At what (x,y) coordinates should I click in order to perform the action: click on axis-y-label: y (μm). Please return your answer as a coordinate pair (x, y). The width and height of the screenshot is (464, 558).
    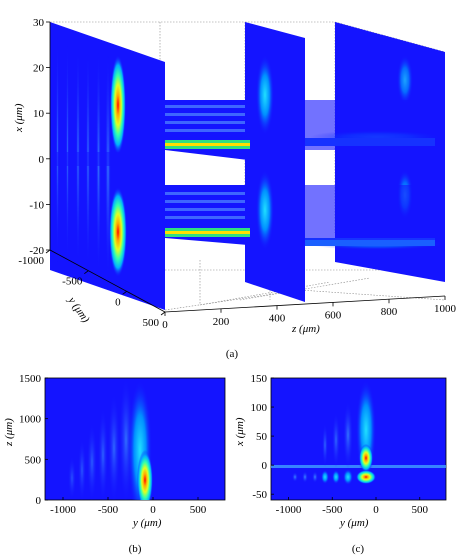
    Looking at the image, I should click on (78, 309).